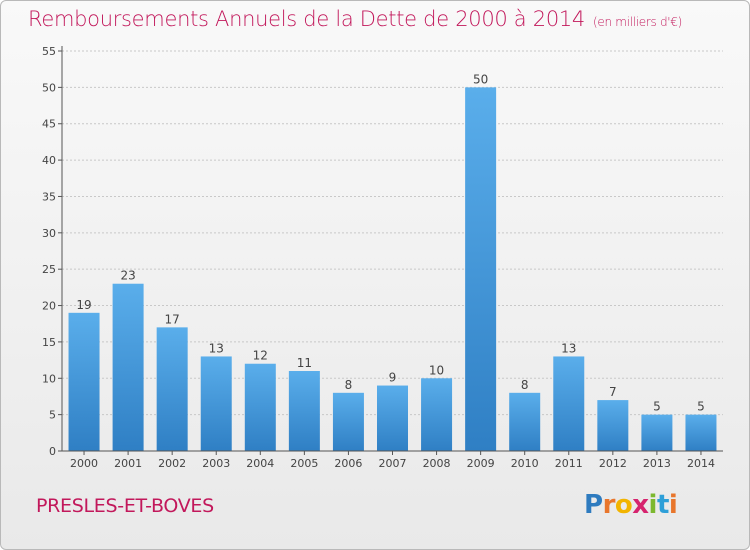 Image resolution: width=750 pixels, height=550 pixels. I want to click on bar-2008, so click(437, 414).